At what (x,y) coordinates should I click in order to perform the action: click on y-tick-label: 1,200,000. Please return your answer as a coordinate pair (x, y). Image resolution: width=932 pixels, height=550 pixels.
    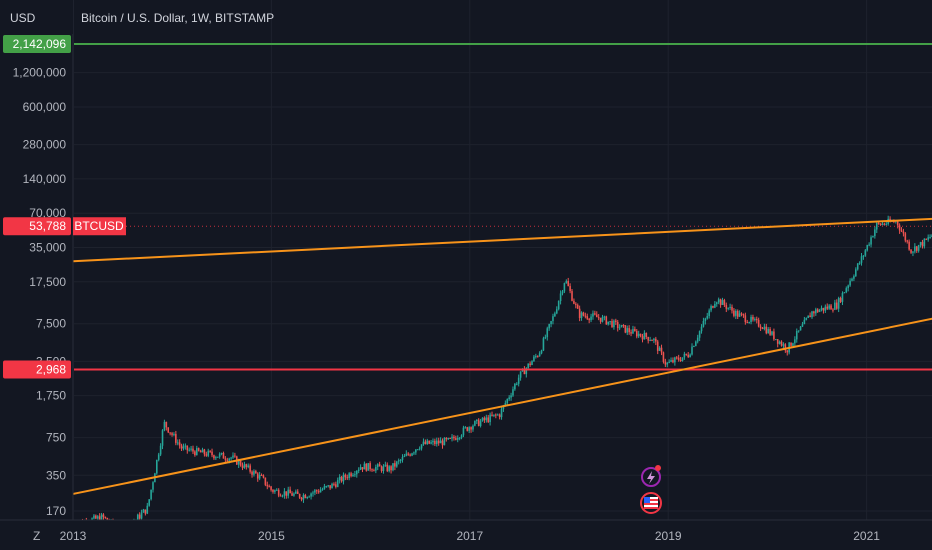
    Looking at the image, I should click on (40, 73).